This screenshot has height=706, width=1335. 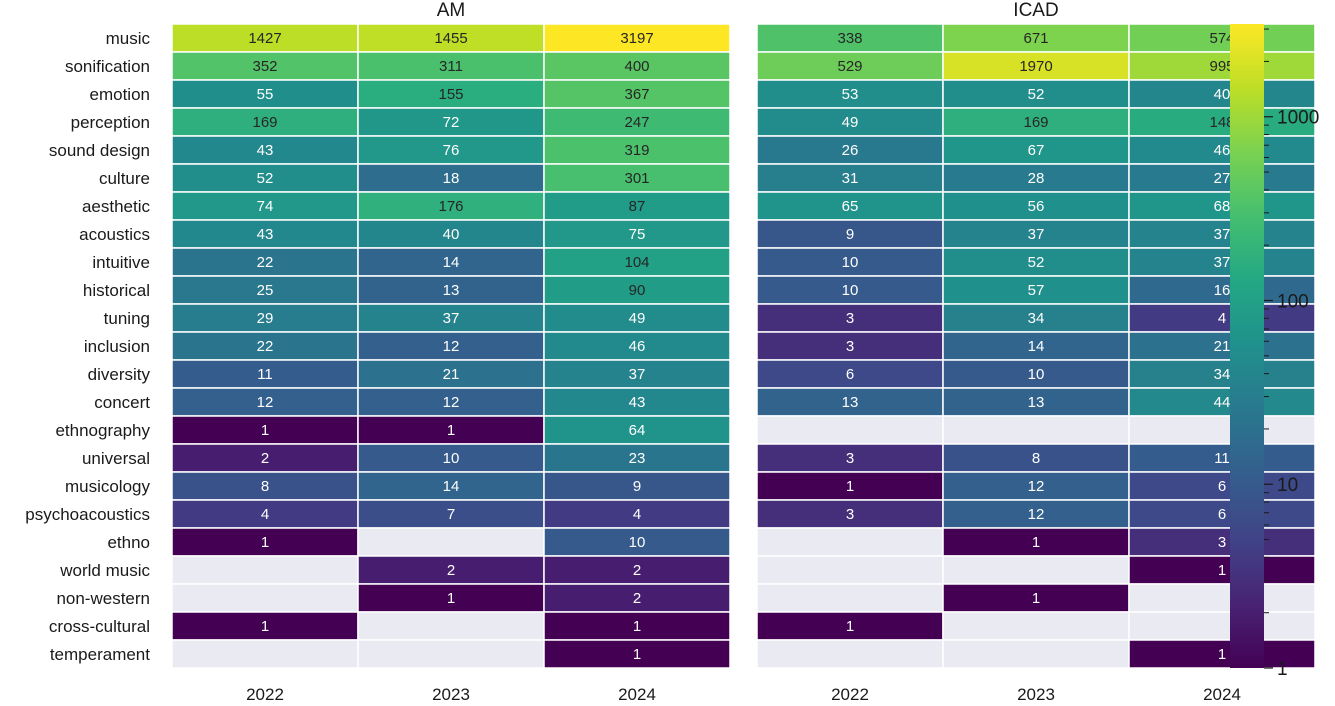 I want to click on cell-value: 26, so click(x=850, y=150).